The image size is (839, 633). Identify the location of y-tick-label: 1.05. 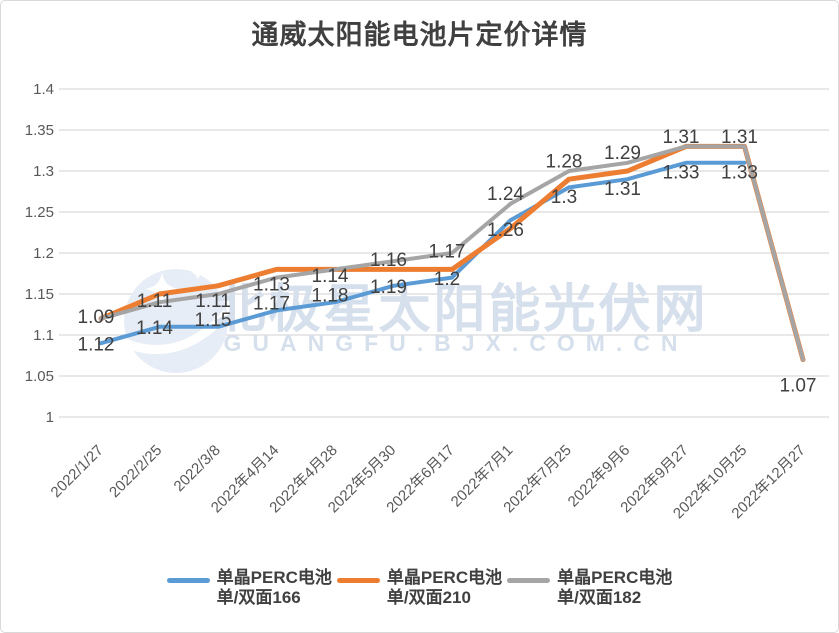
(39, 376).